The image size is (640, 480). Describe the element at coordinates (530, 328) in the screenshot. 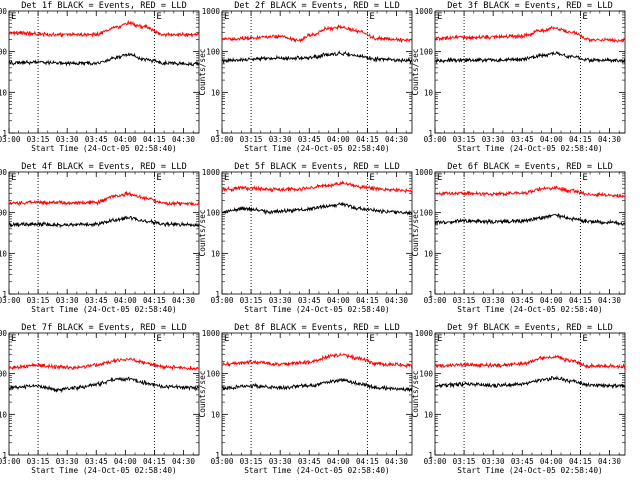

I see `panel-title: Det 9f BLACK = Events, RED = LLD` at that location.